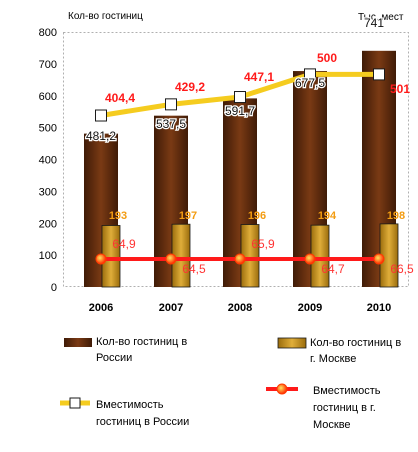 The image size is (418, 452). What do you see at coordinates (54, 288) in the screenshot?
I see `y-tick-label: 0` at bounding box center [54, 288].